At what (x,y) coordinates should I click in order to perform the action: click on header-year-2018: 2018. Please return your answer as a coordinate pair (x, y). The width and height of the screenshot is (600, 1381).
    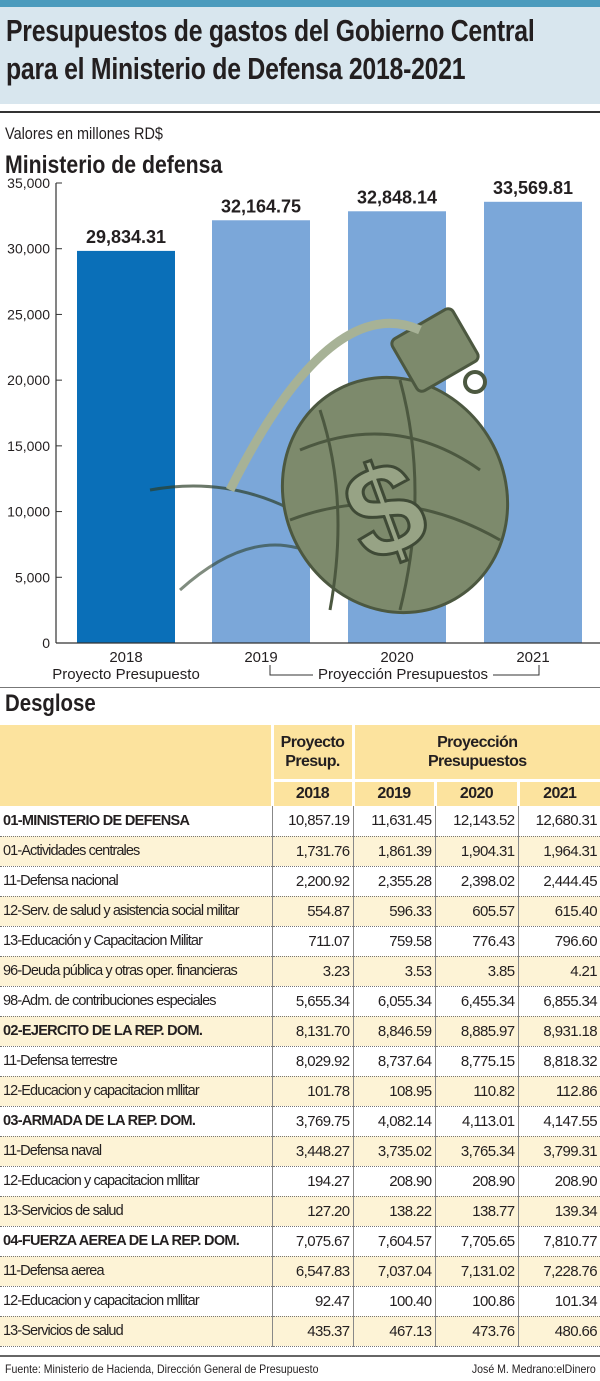
    Looking at the image, I should click on (311, 792).